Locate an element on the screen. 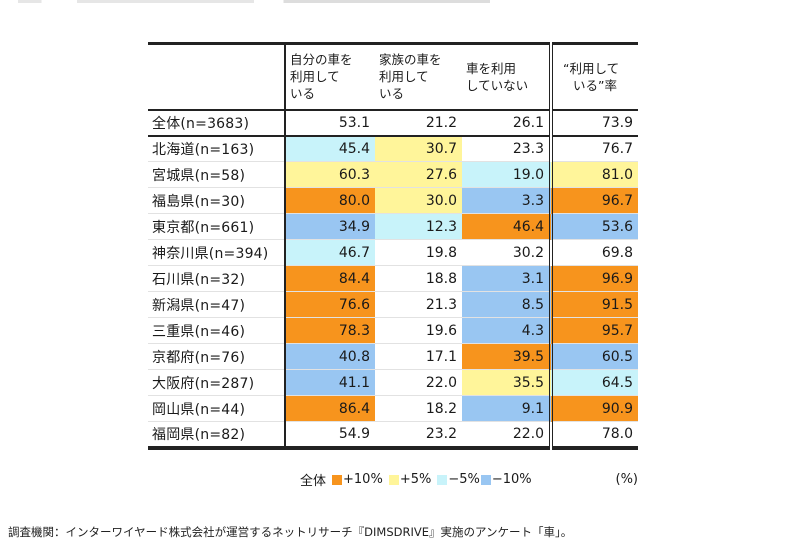  value-cell: 41.1 is located at coordinates (329, 382).